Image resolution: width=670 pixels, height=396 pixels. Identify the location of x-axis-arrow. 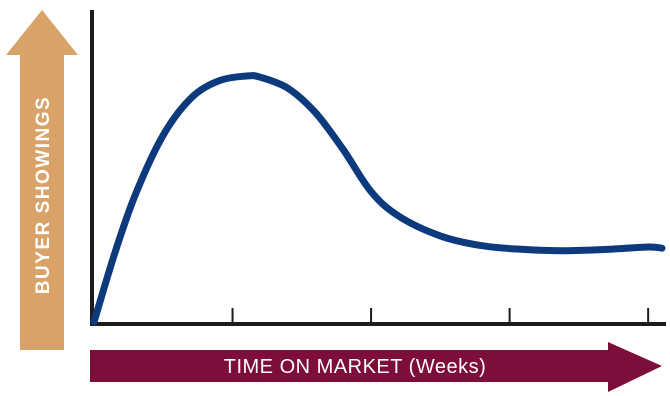
(376, 367).